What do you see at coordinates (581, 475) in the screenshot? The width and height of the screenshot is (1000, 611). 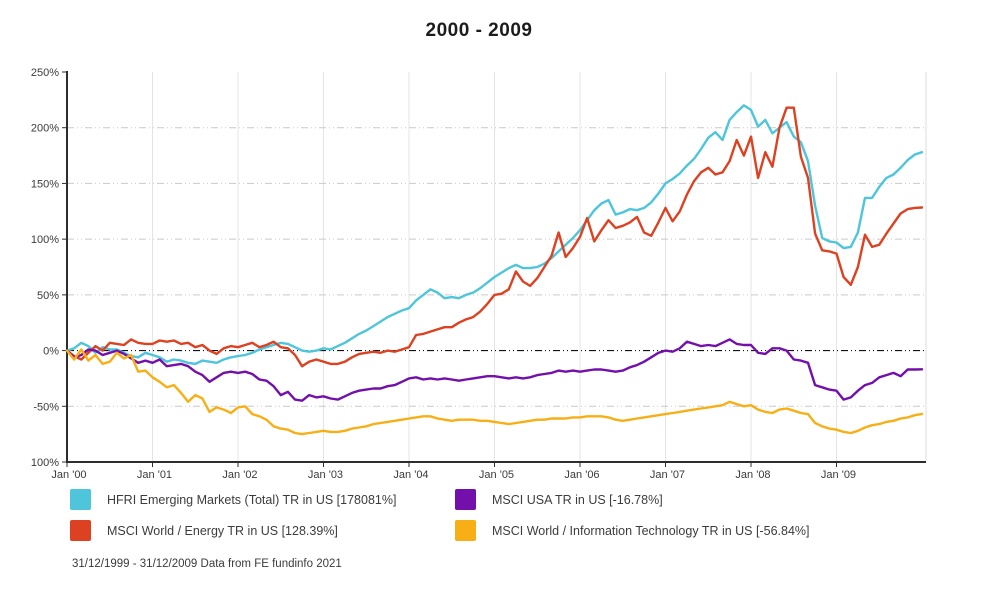 I see `x-tick-label: Jan '06` at bounding box center [581, 475].